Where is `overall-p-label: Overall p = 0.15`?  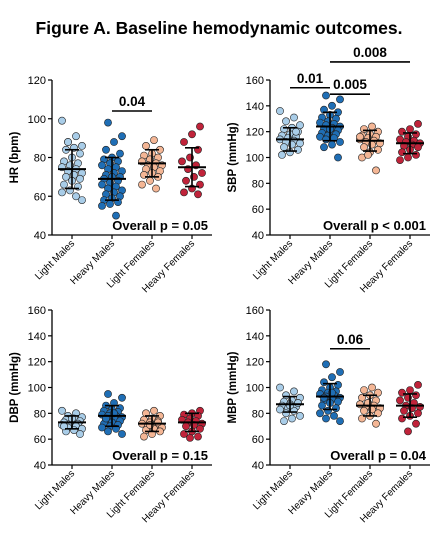
overall-p-label: Overall p = 0.15 is located at coordinates (160, 455).